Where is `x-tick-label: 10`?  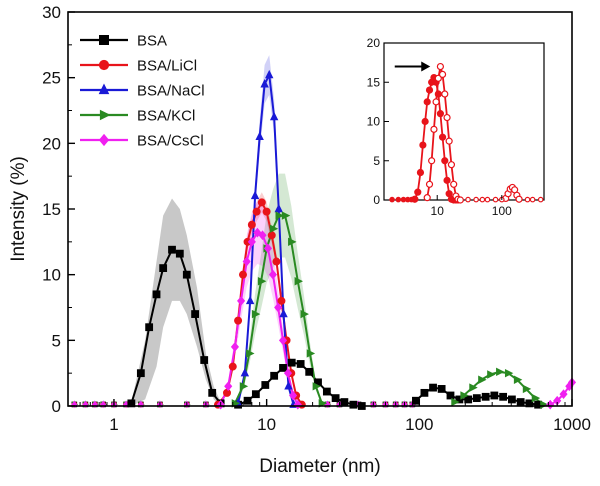
x-tick-label: 10 is located at coordinates (266, 424).